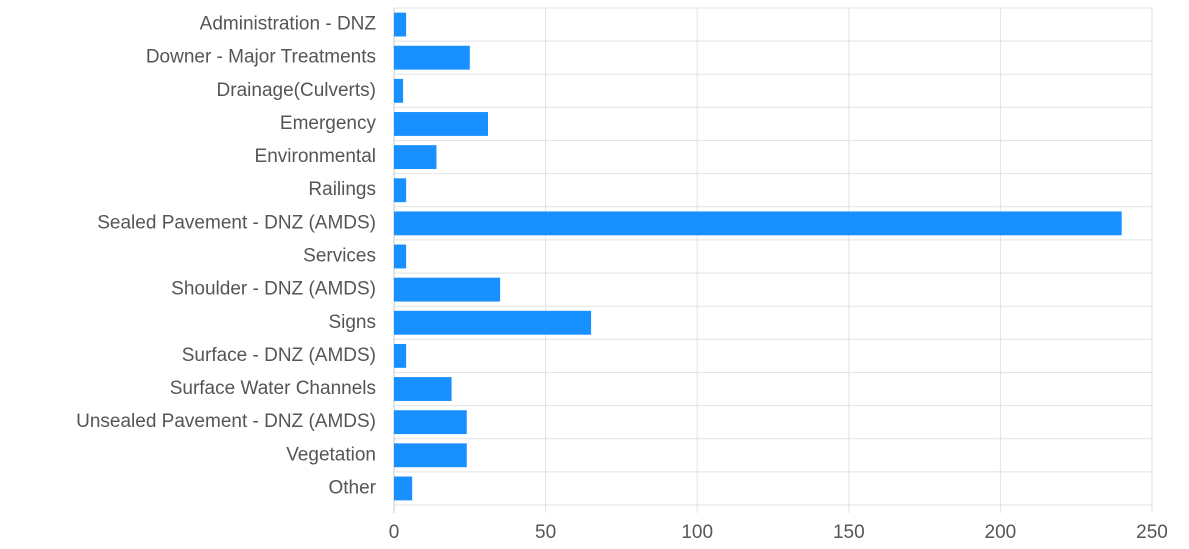 Image resolution: width=1189 pixels, height=549 pixels. I want to click on y-tick-label: Emergency, so click(328, 123).